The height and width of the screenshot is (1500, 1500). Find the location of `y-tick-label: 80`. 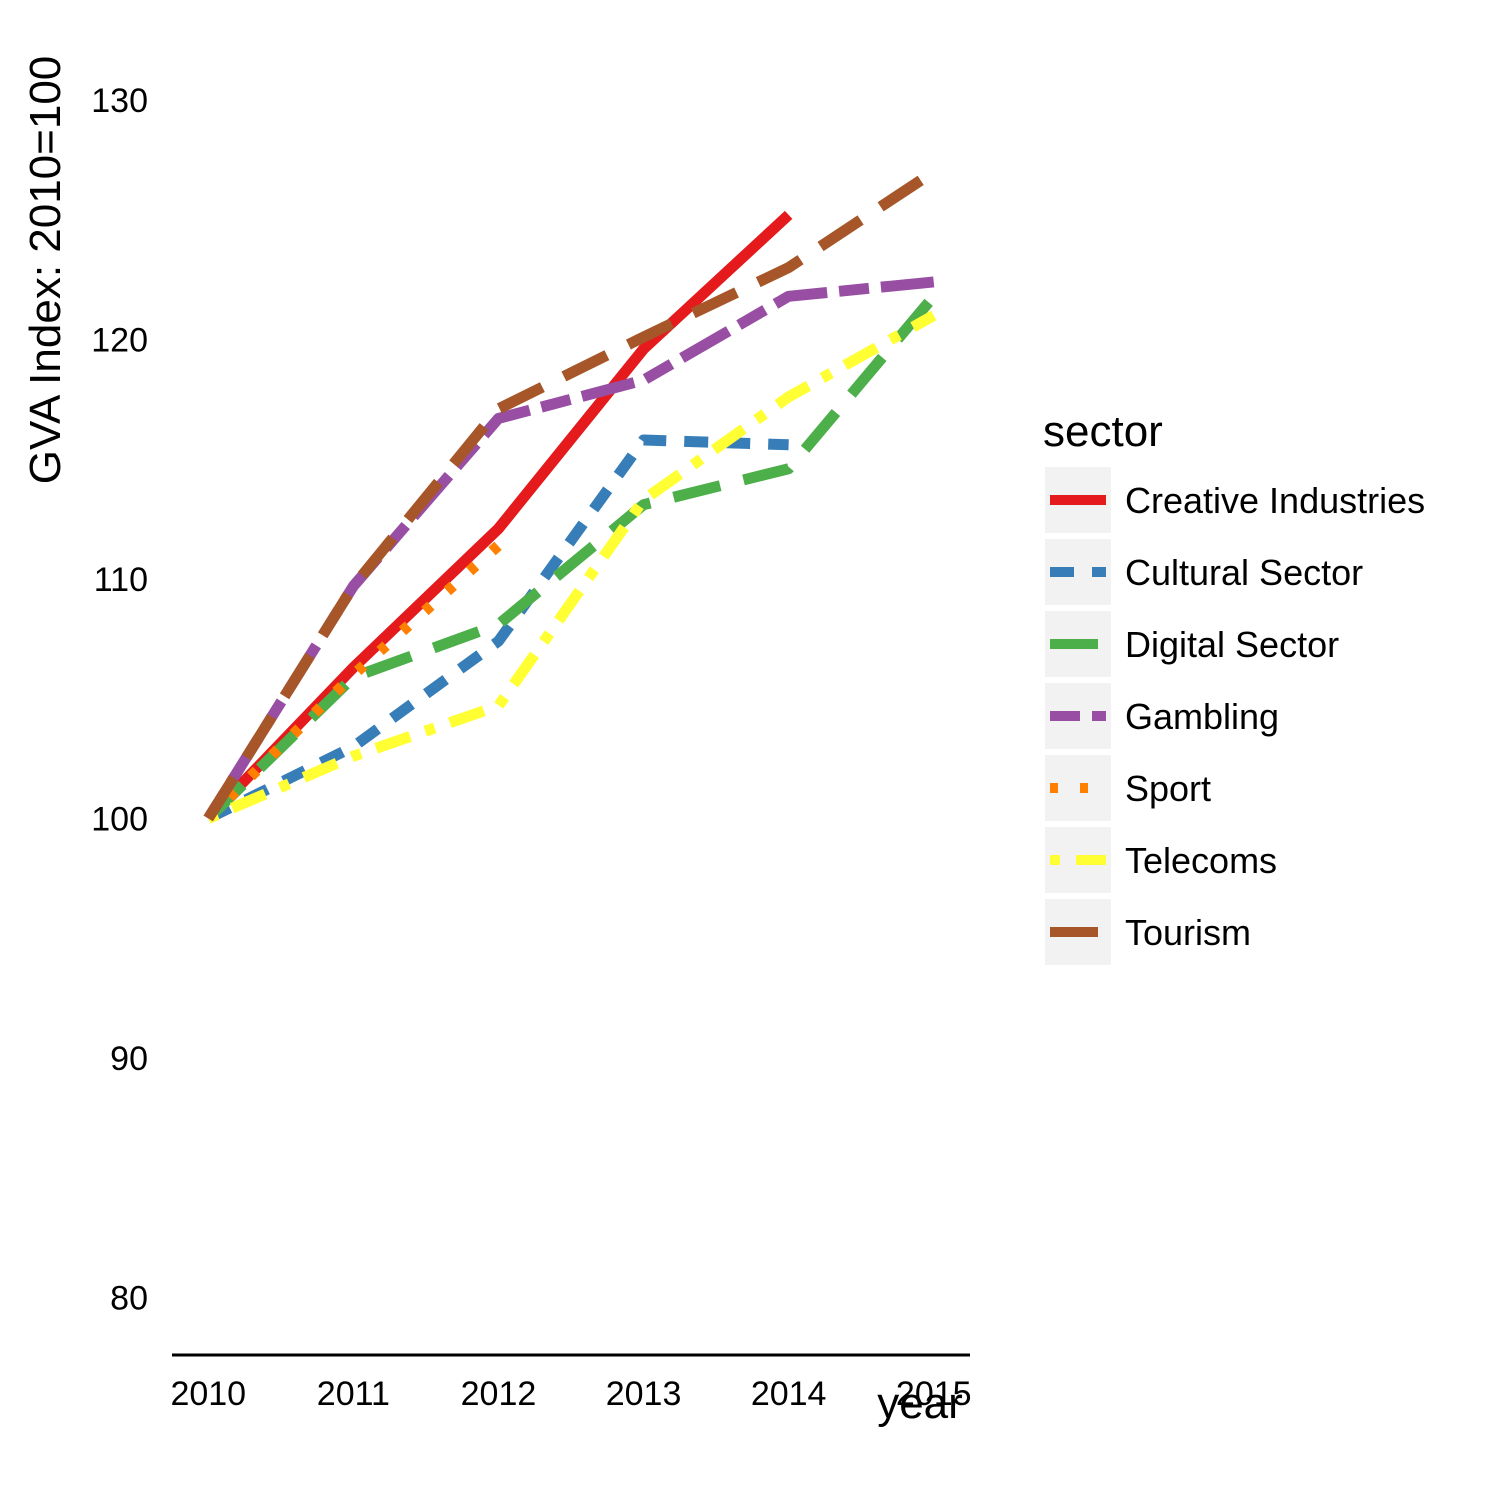

y-tick-label: 80 is located at coordinates (129, 1299).